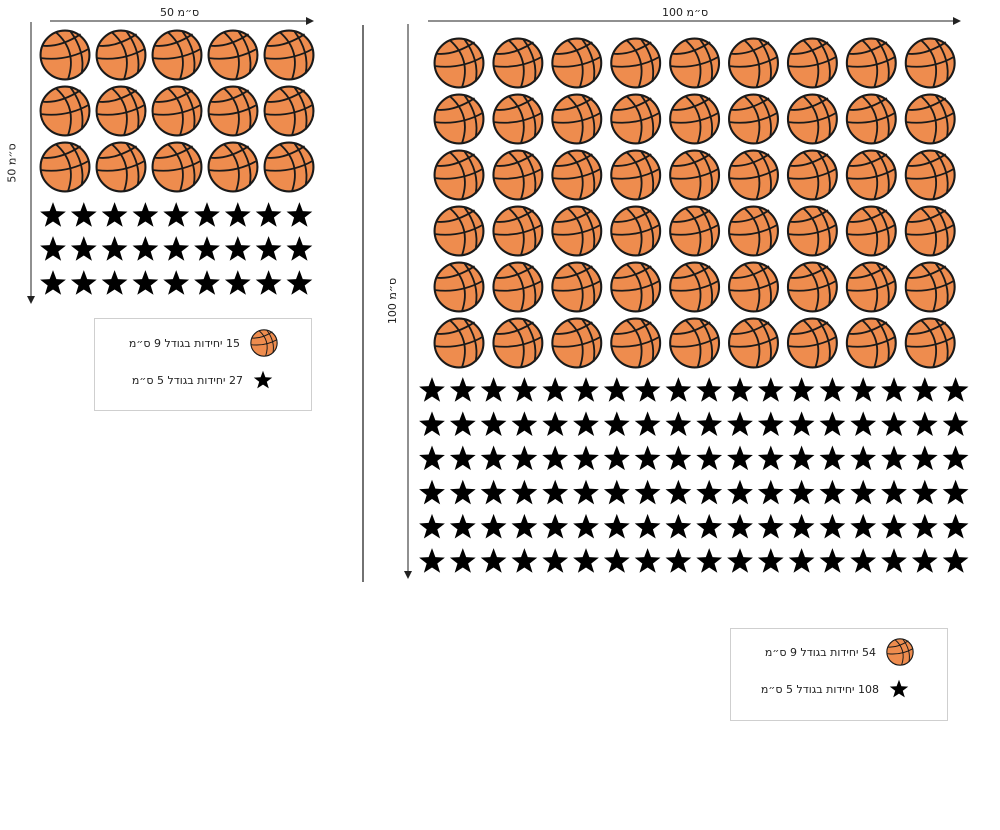 This screenshot has height=830, width=1000. I want to click on legend-label: 27 יחידות בגודל 5 ס״מ, so click(187, 380).